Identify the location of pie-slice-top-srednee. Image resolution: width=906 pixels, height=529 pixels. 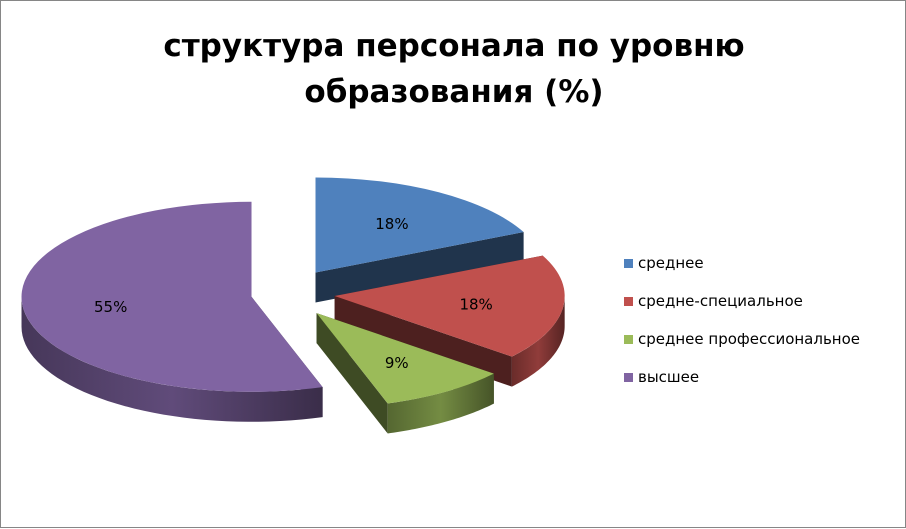
(419, 225).